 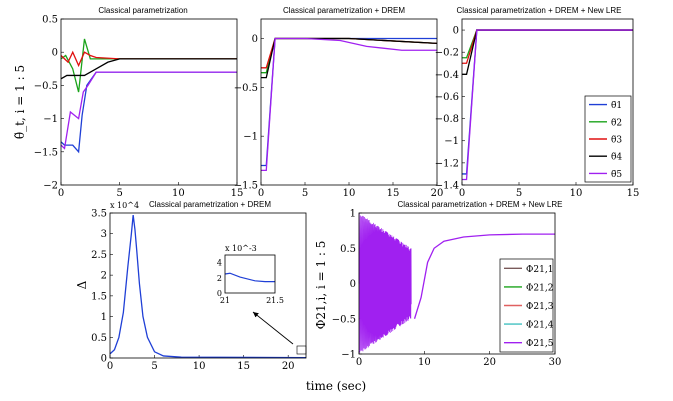 What do you see at coordinates (219, 263) in the screenshot?
I see `inset-y-tick: 4` at bounding box center [219, 263].